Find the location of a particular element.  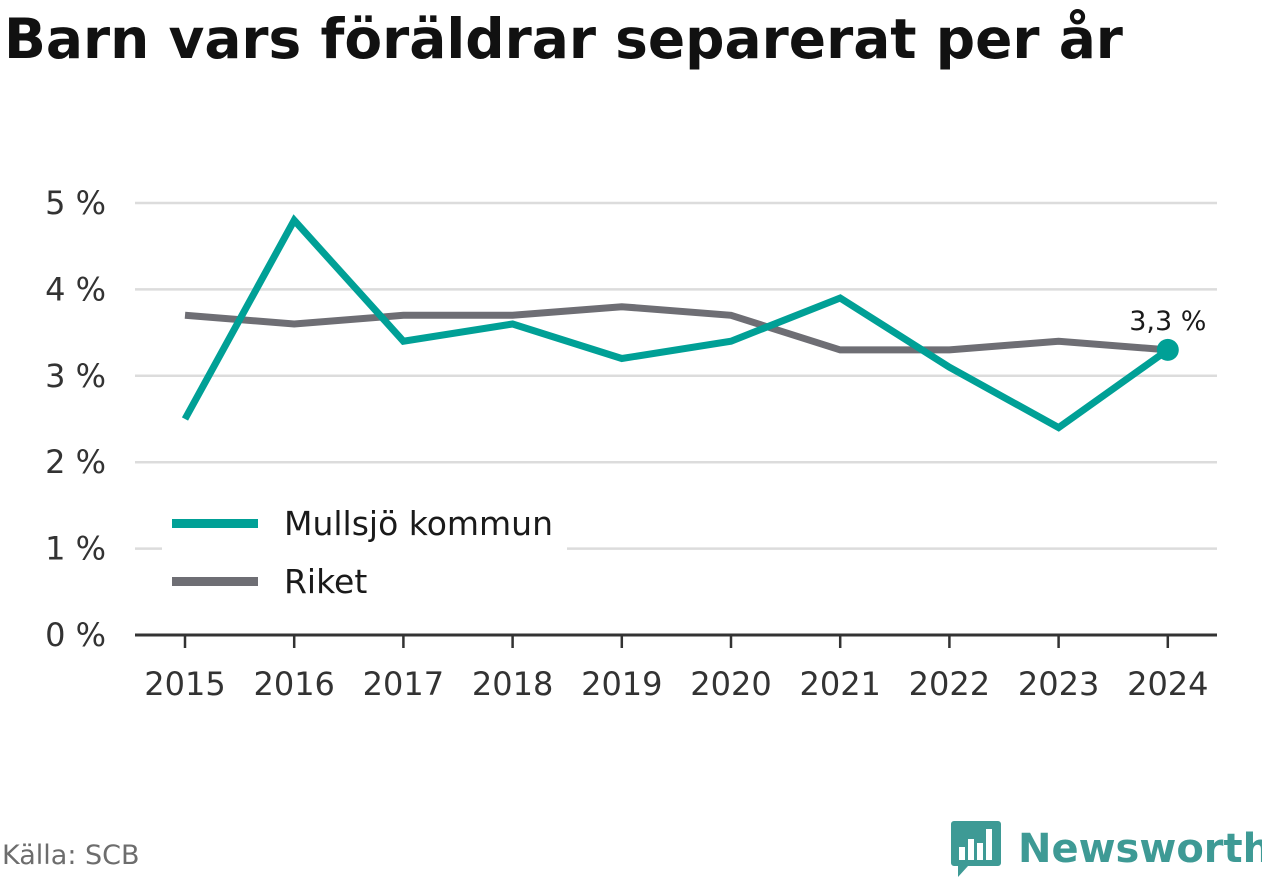

y-tick-label-4: 4 % is located at coordinates (75, 289).